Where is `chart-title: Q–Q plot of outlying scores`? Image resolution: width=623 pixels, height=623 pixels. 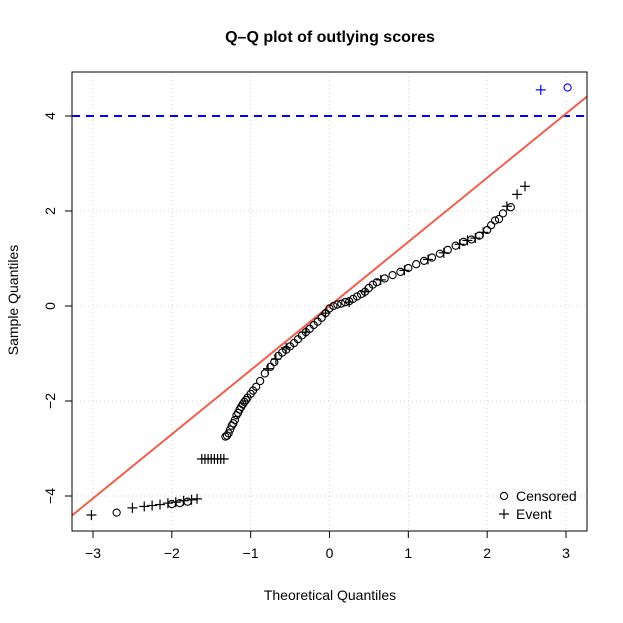
chart-title: Q–Q plot of outlying scores is located at coordinates (330, 37).